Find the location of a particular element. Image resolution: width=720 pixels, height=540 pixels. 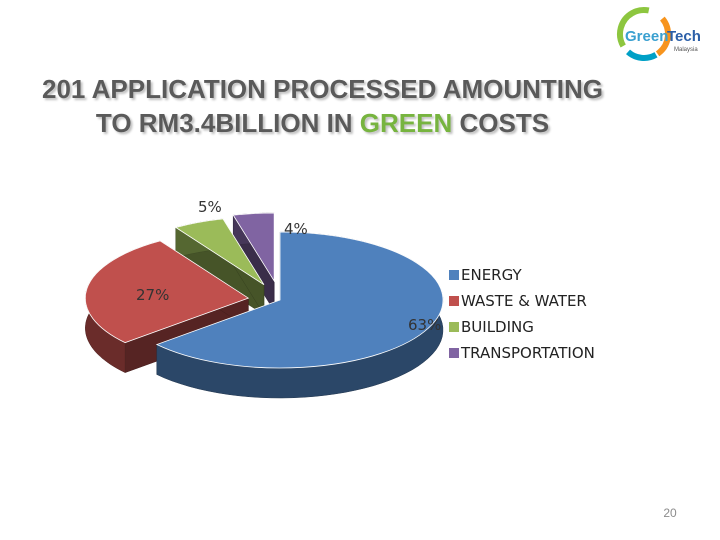

svg-text: Tech is located at coordinates (684, 36).